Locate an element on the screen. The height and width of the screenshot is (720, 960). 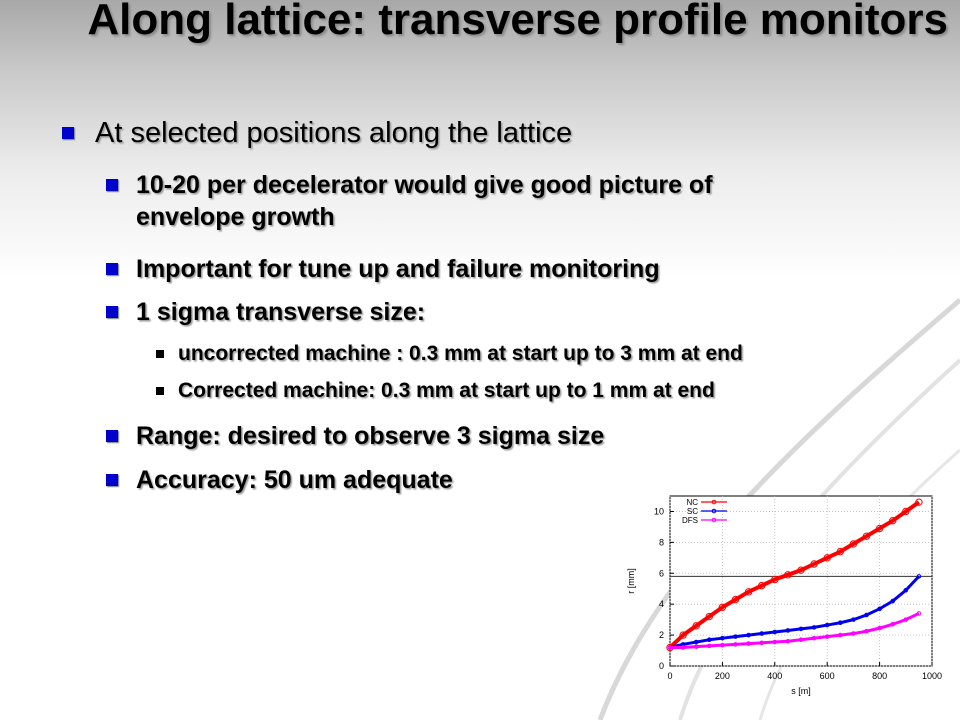
bullet-text: 1 sigma transverse size: is located at coordinates (281, 312).